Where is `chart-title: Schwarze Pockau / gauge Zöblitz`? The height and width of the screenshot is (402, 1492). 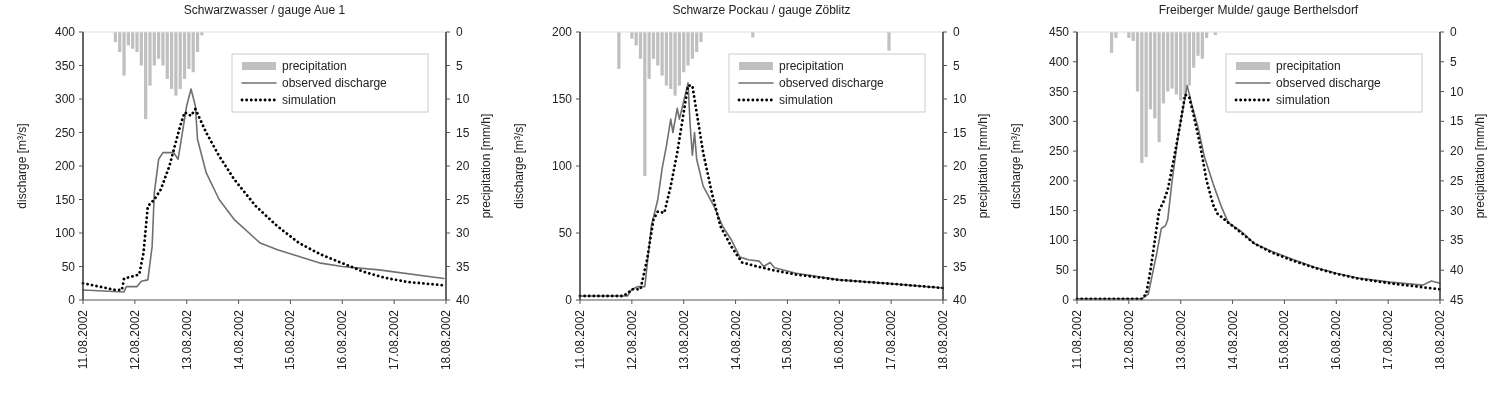 chart-title: Schwarze Pockau / gauge Zöblitz is located at coordinates (761, 10).